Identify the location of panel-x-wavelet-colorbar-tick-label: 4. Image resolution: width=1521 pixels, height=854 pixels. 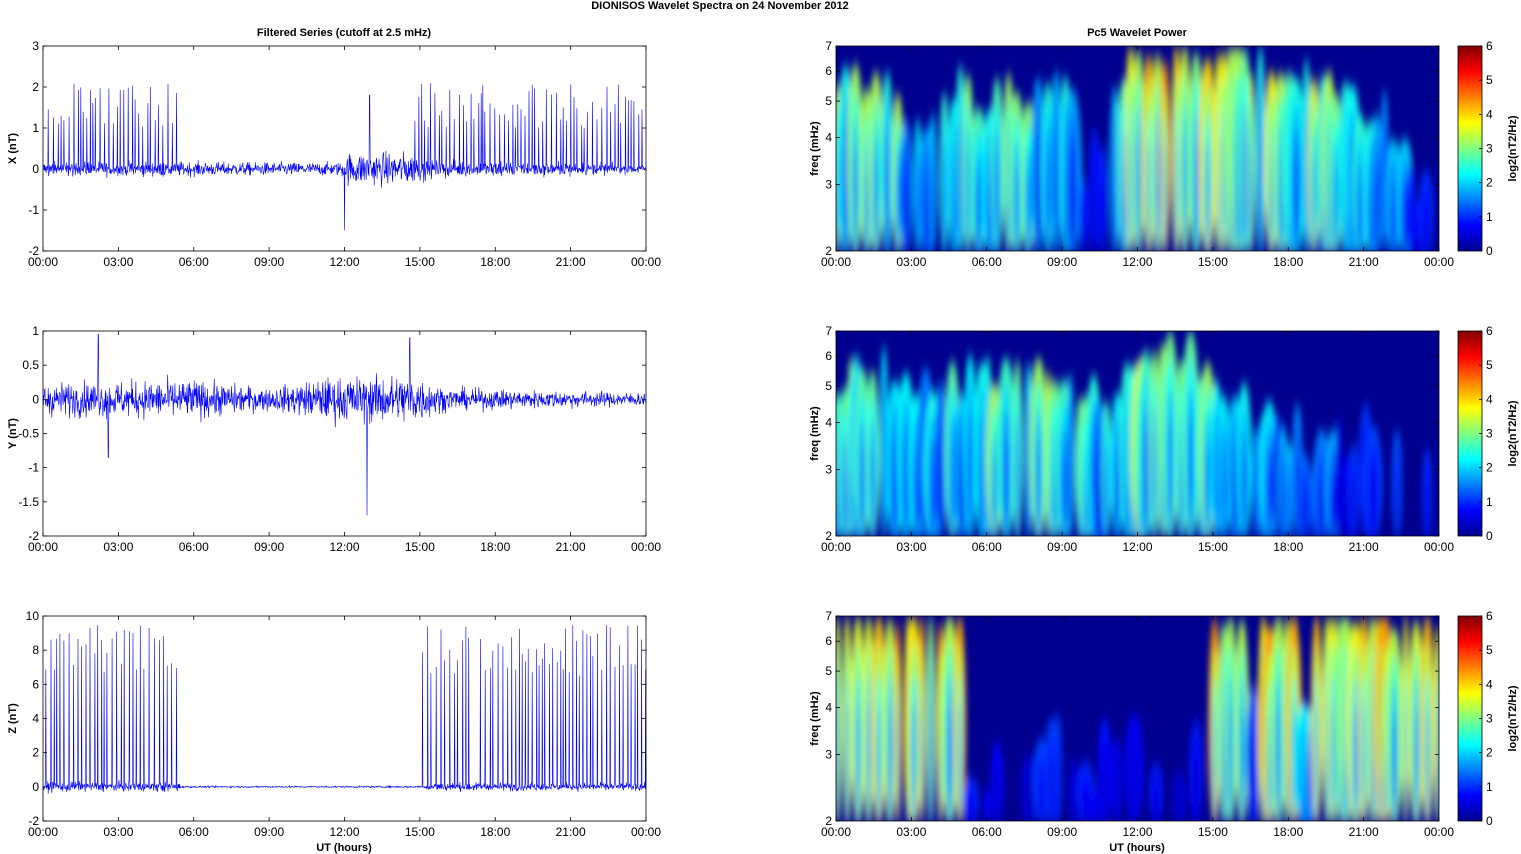
(1489, 114).